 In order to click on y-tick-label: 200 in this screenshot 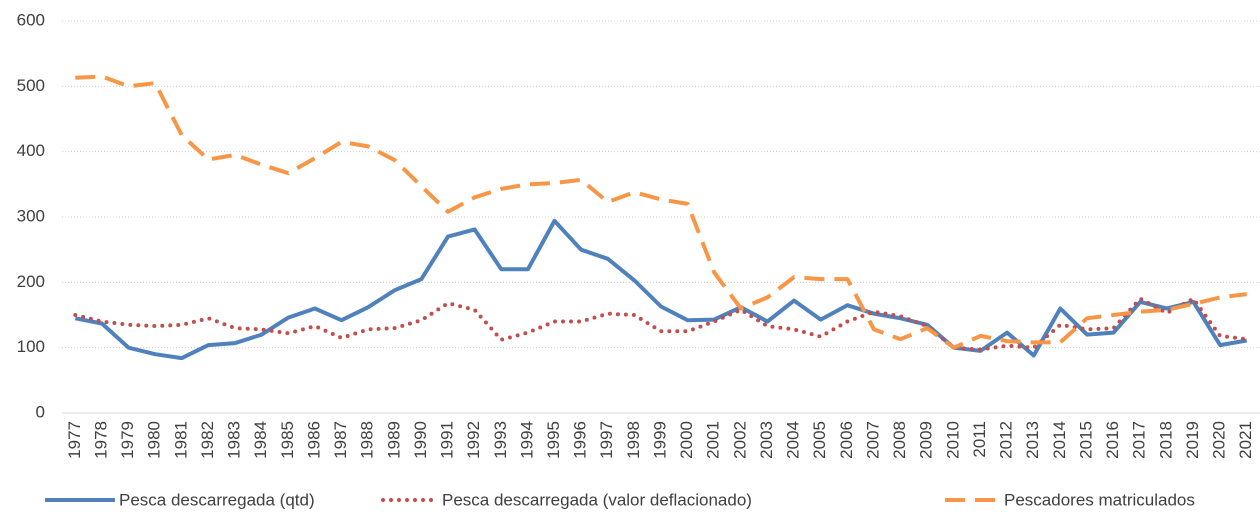, I will do `click(31, 281)`.